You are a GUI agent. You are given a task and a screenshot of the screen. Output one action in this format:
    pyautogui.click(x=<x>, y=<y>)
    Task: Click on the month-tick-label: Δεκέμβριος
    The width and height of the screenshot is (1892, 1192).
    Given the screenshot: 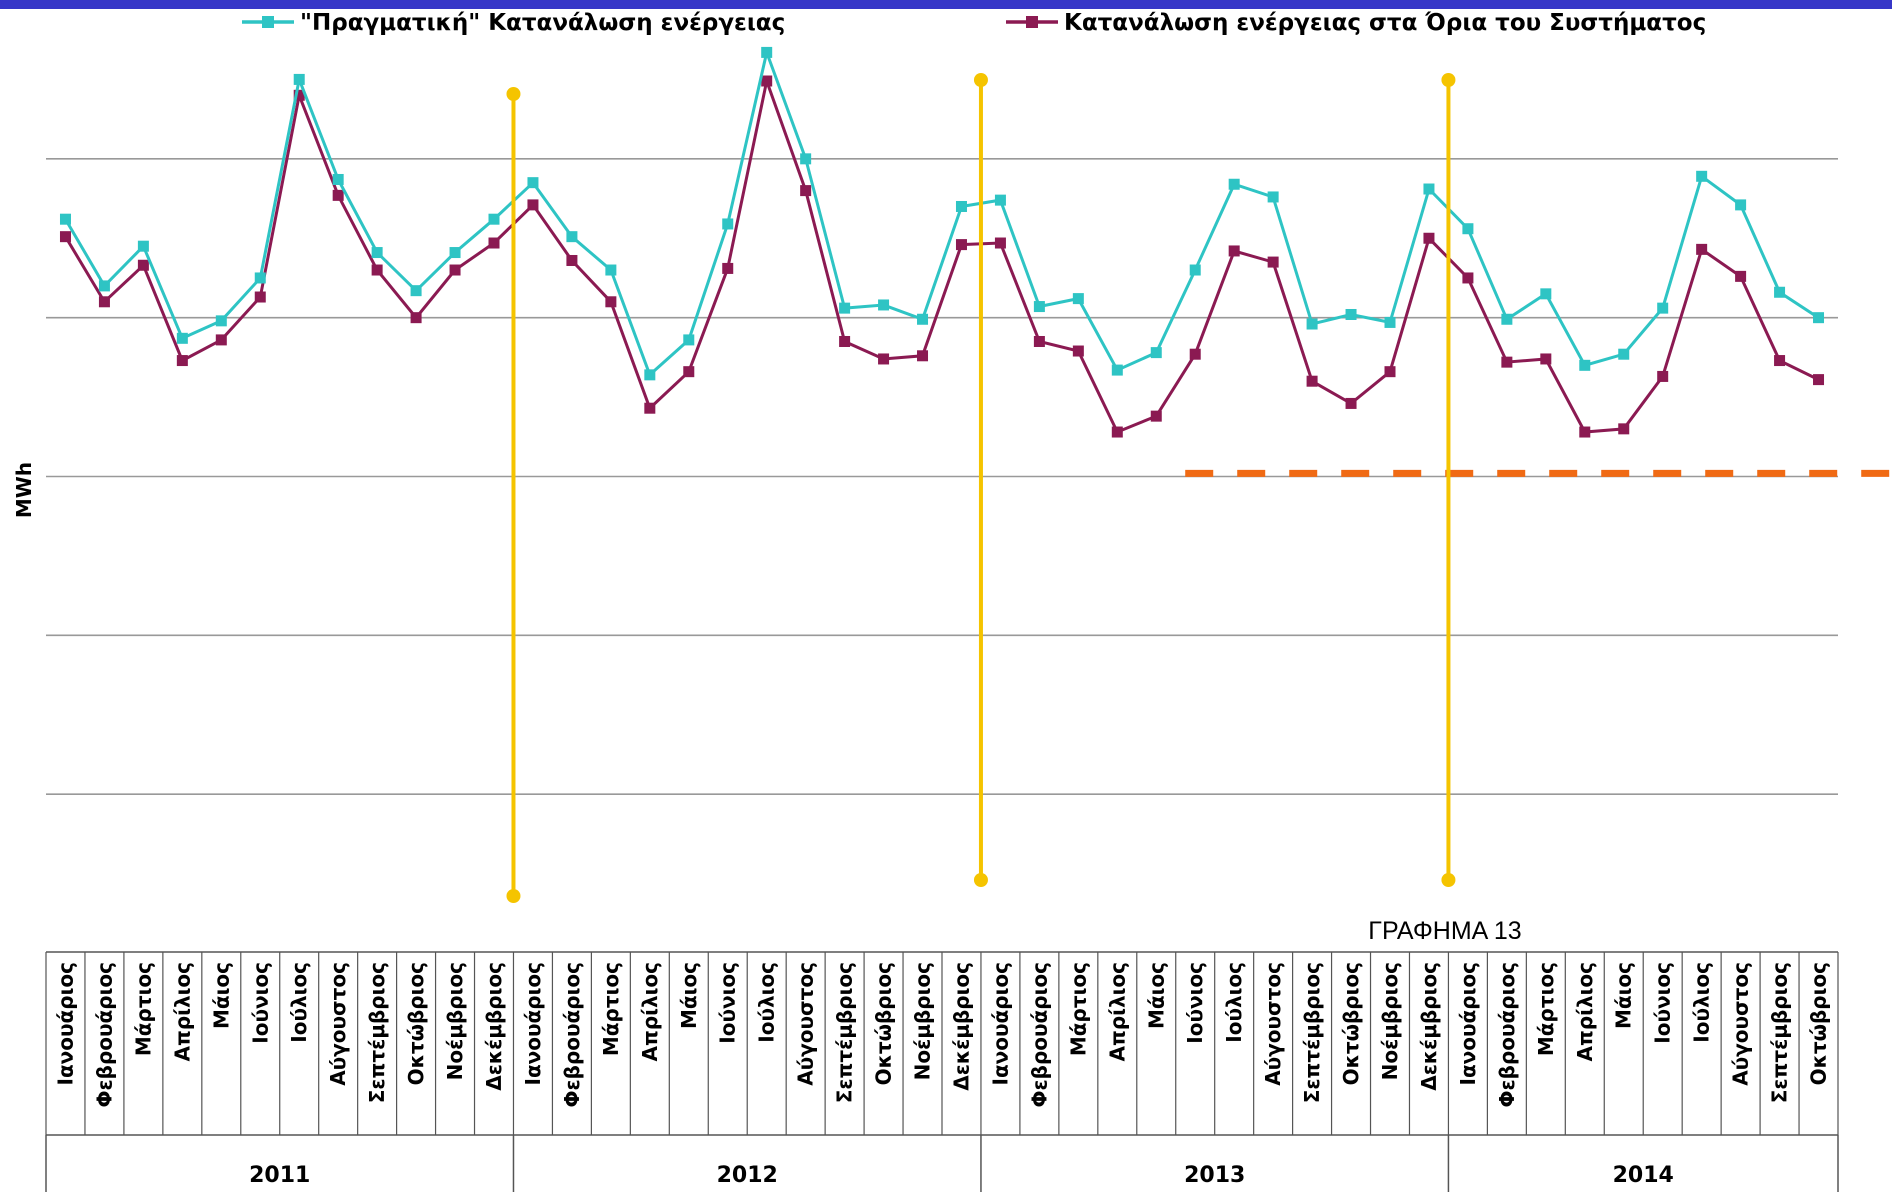 What is the action you would take?
    pyautogui.click(x=962, y=1026)
    